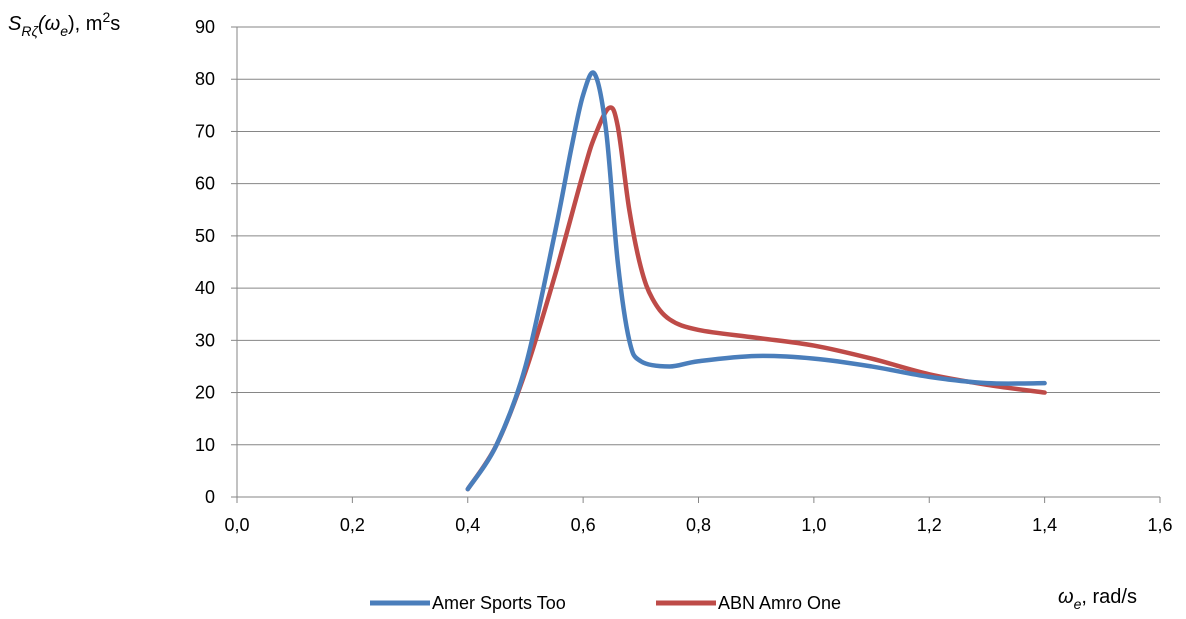  I want to click on y-tick-label: 10, so click(205, 445).